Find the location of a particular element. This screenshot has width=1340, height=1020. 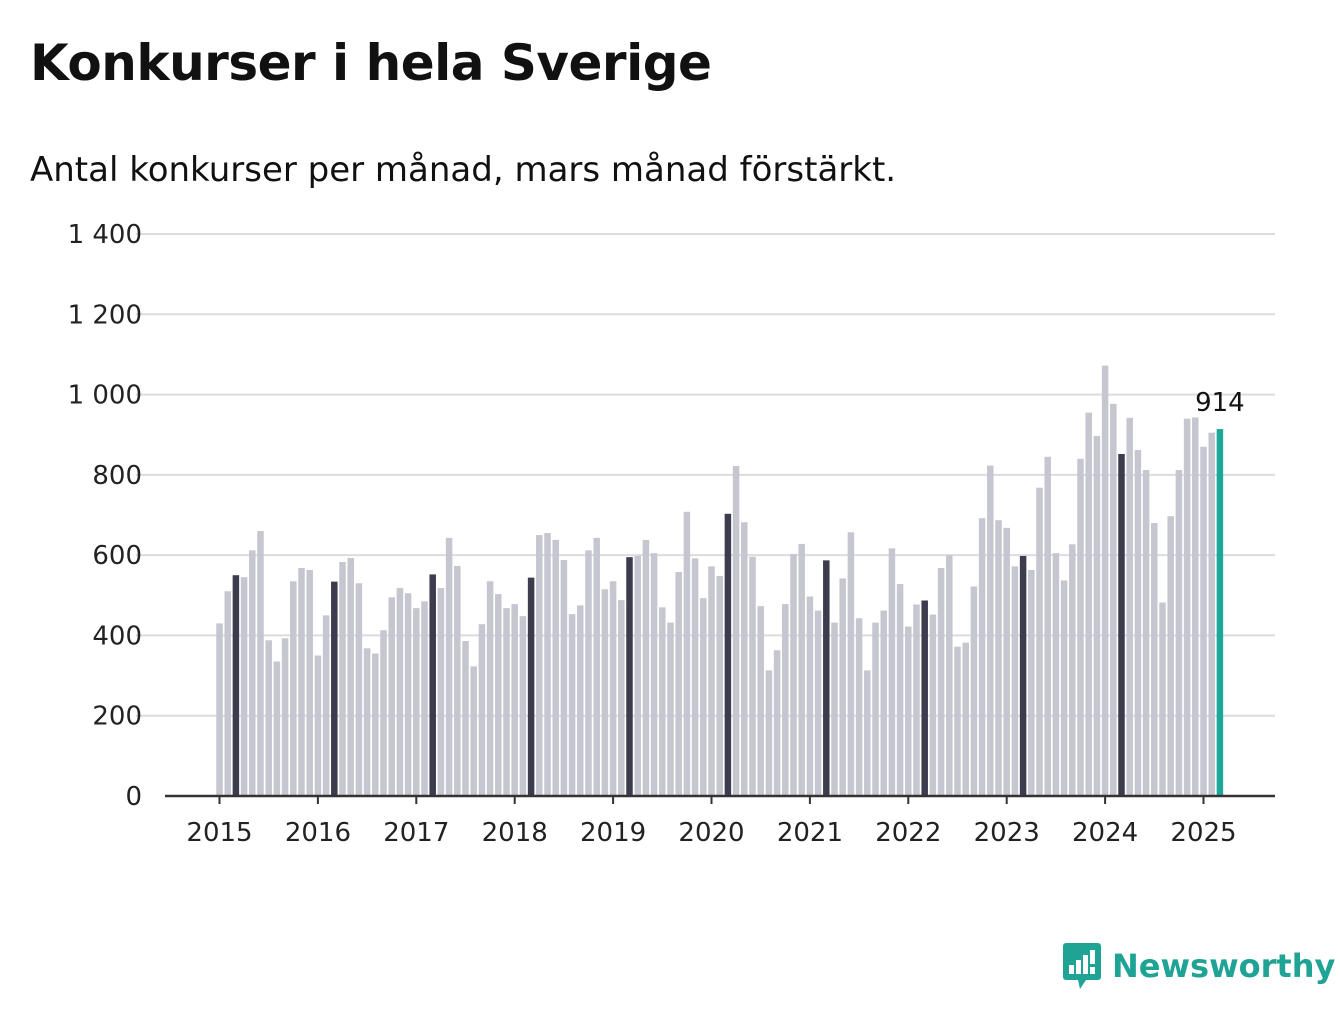

y-tick-label: 1 000 is located at coordinates (105, 396).